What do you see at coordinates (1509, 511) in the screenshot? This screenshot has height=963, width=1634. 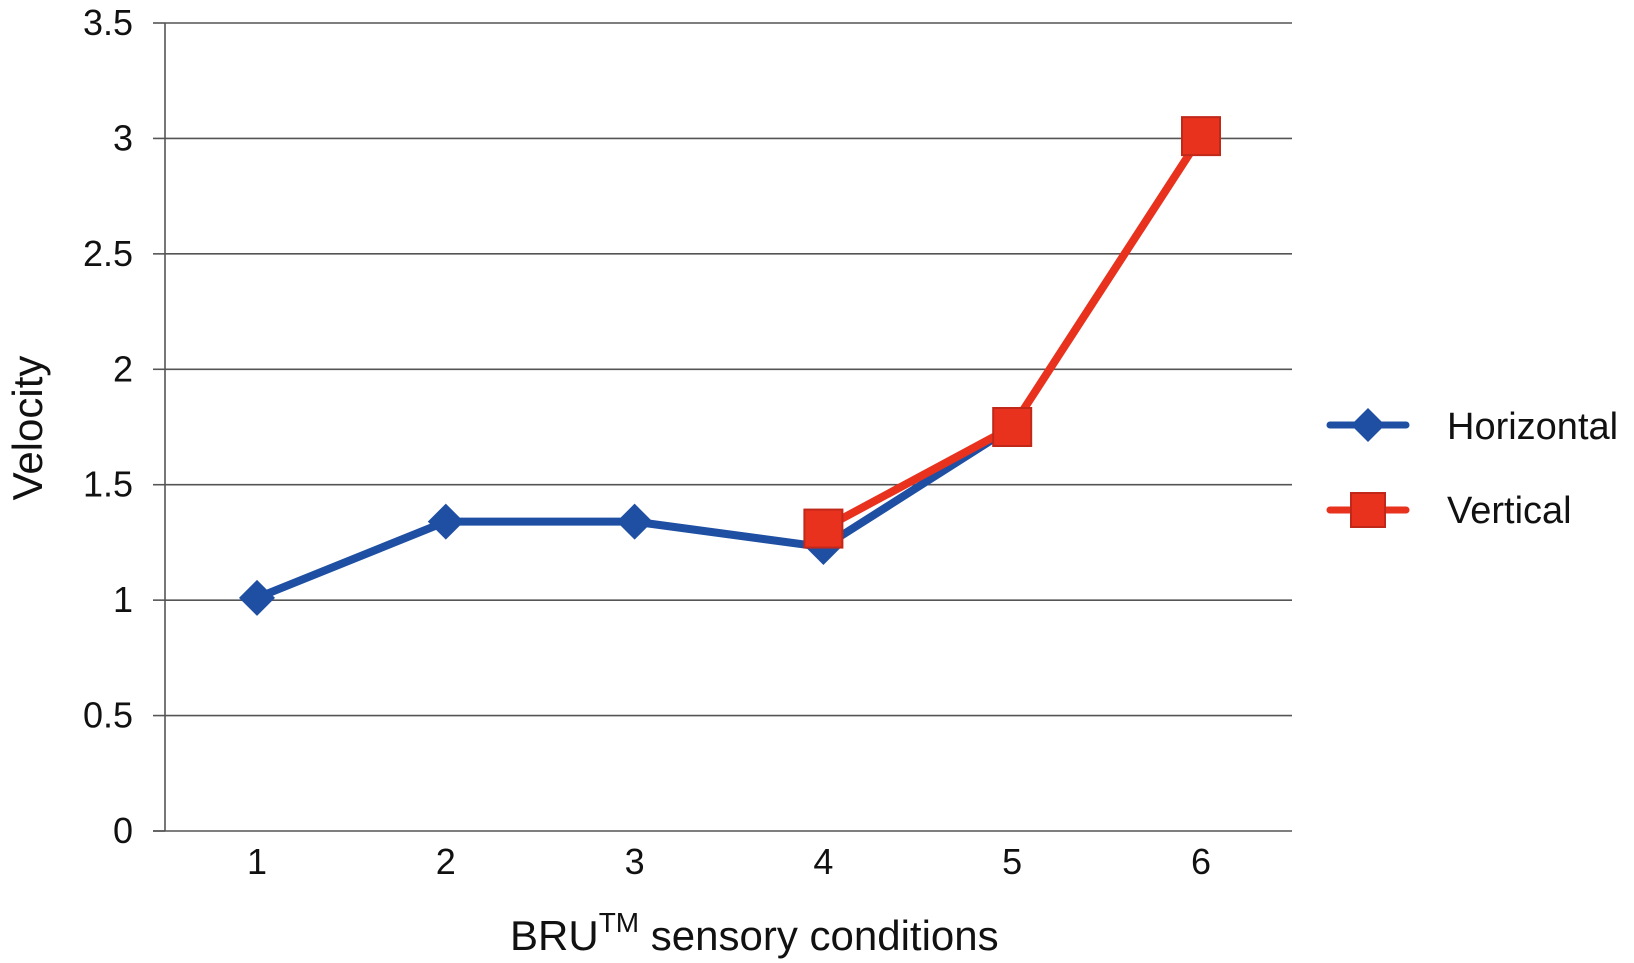 I see `legend-label-vertical: Vertical` at bounding box center [1509, 511].